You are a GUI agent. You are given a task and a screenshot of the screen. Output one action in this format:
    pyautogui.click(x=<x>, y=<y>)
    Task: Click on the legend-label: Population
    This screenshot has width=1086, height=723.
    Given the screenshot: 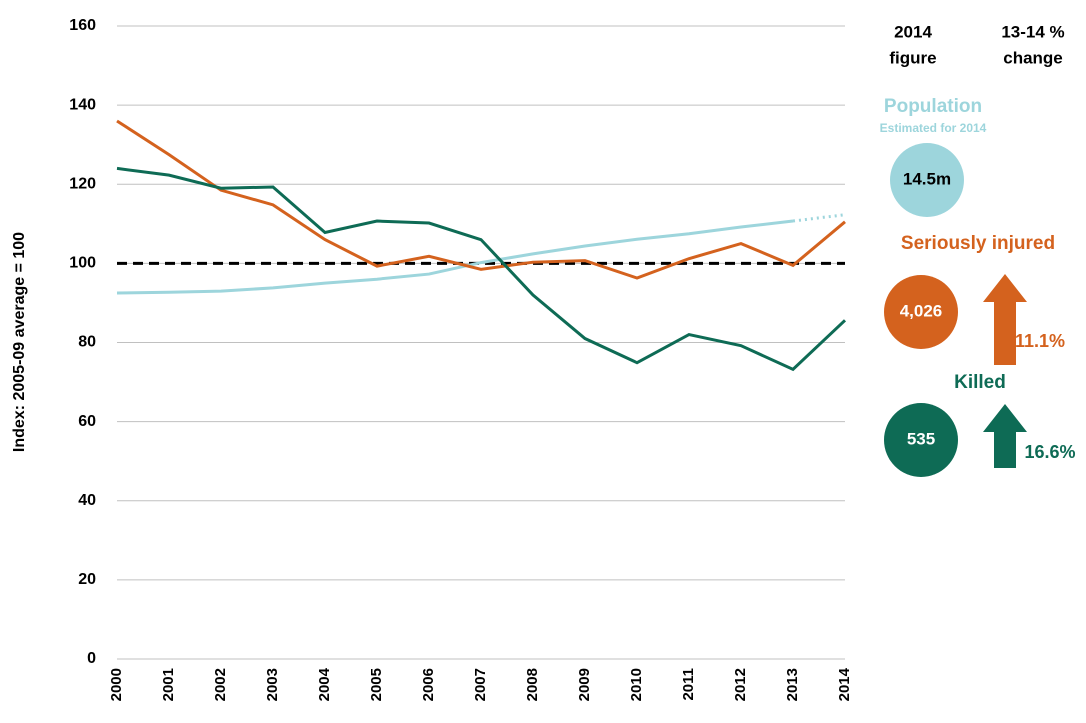 What is the action you would take?
    pyautogui.click(x=933, y=106)
    